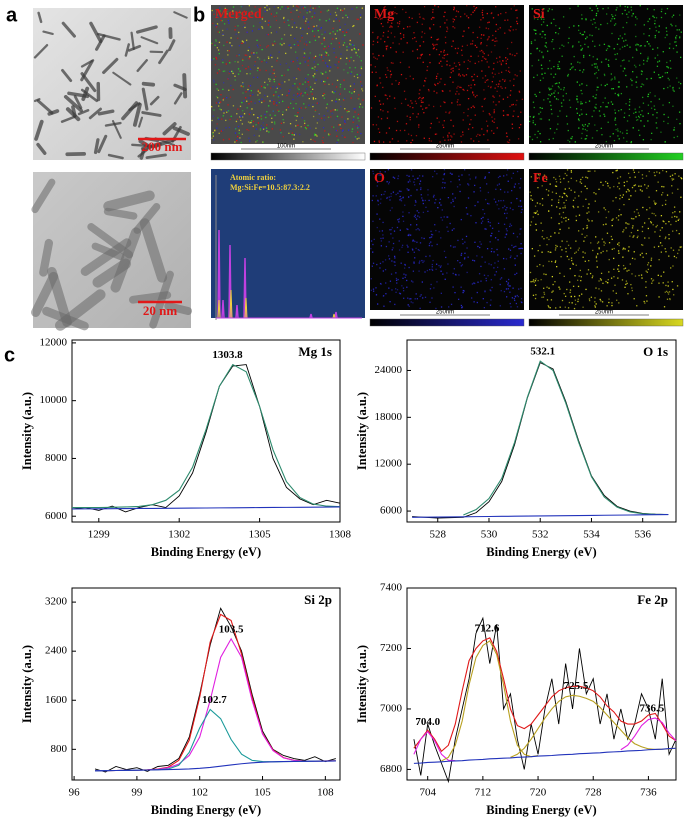  Describe the element at coordinates (591, 535) in the screenshot. I see `x-tick-label: 534` at that location.